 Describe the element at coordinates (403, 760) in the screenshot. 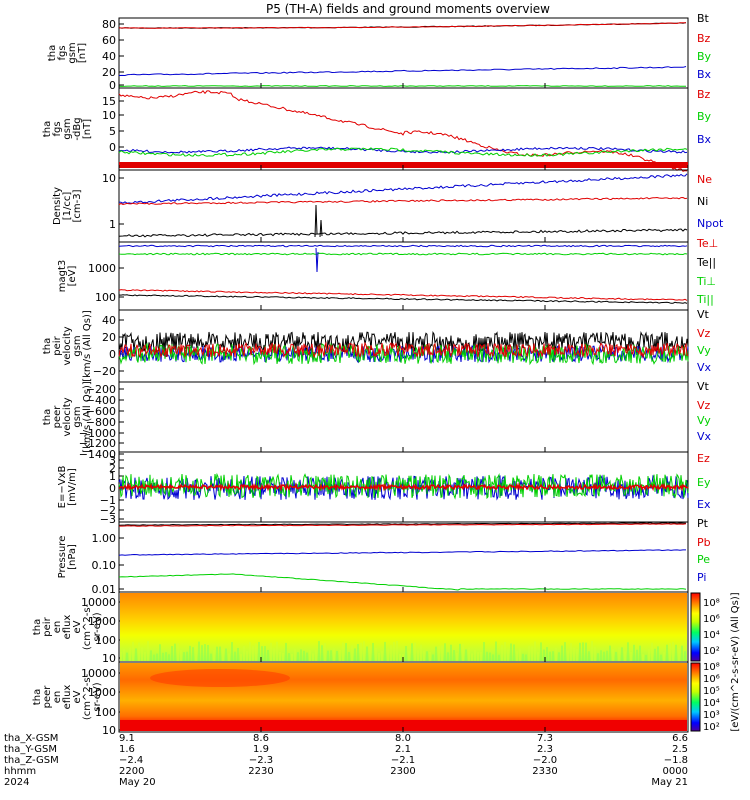

I see `x-axis-value: −2.1` at that location.